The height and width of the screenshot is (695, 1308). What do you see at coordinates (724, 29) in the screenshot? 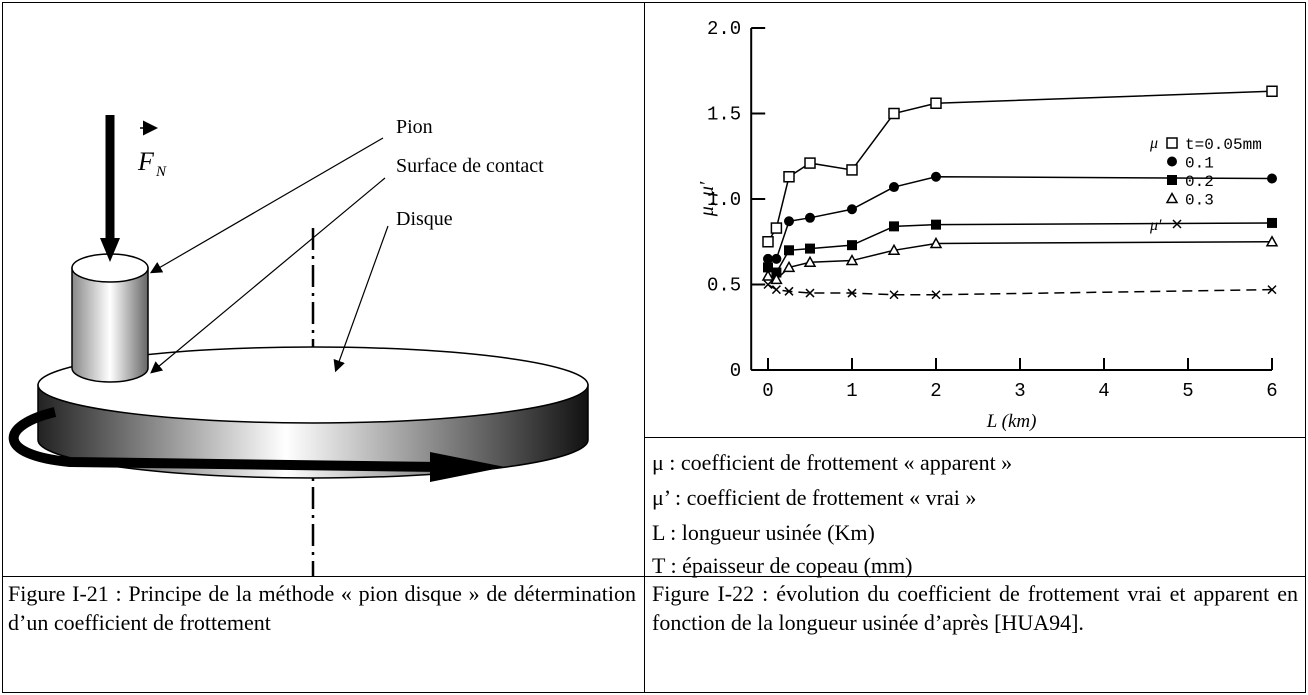
I see `y-tick-label: 2.0` at bounding box center [724, 29].